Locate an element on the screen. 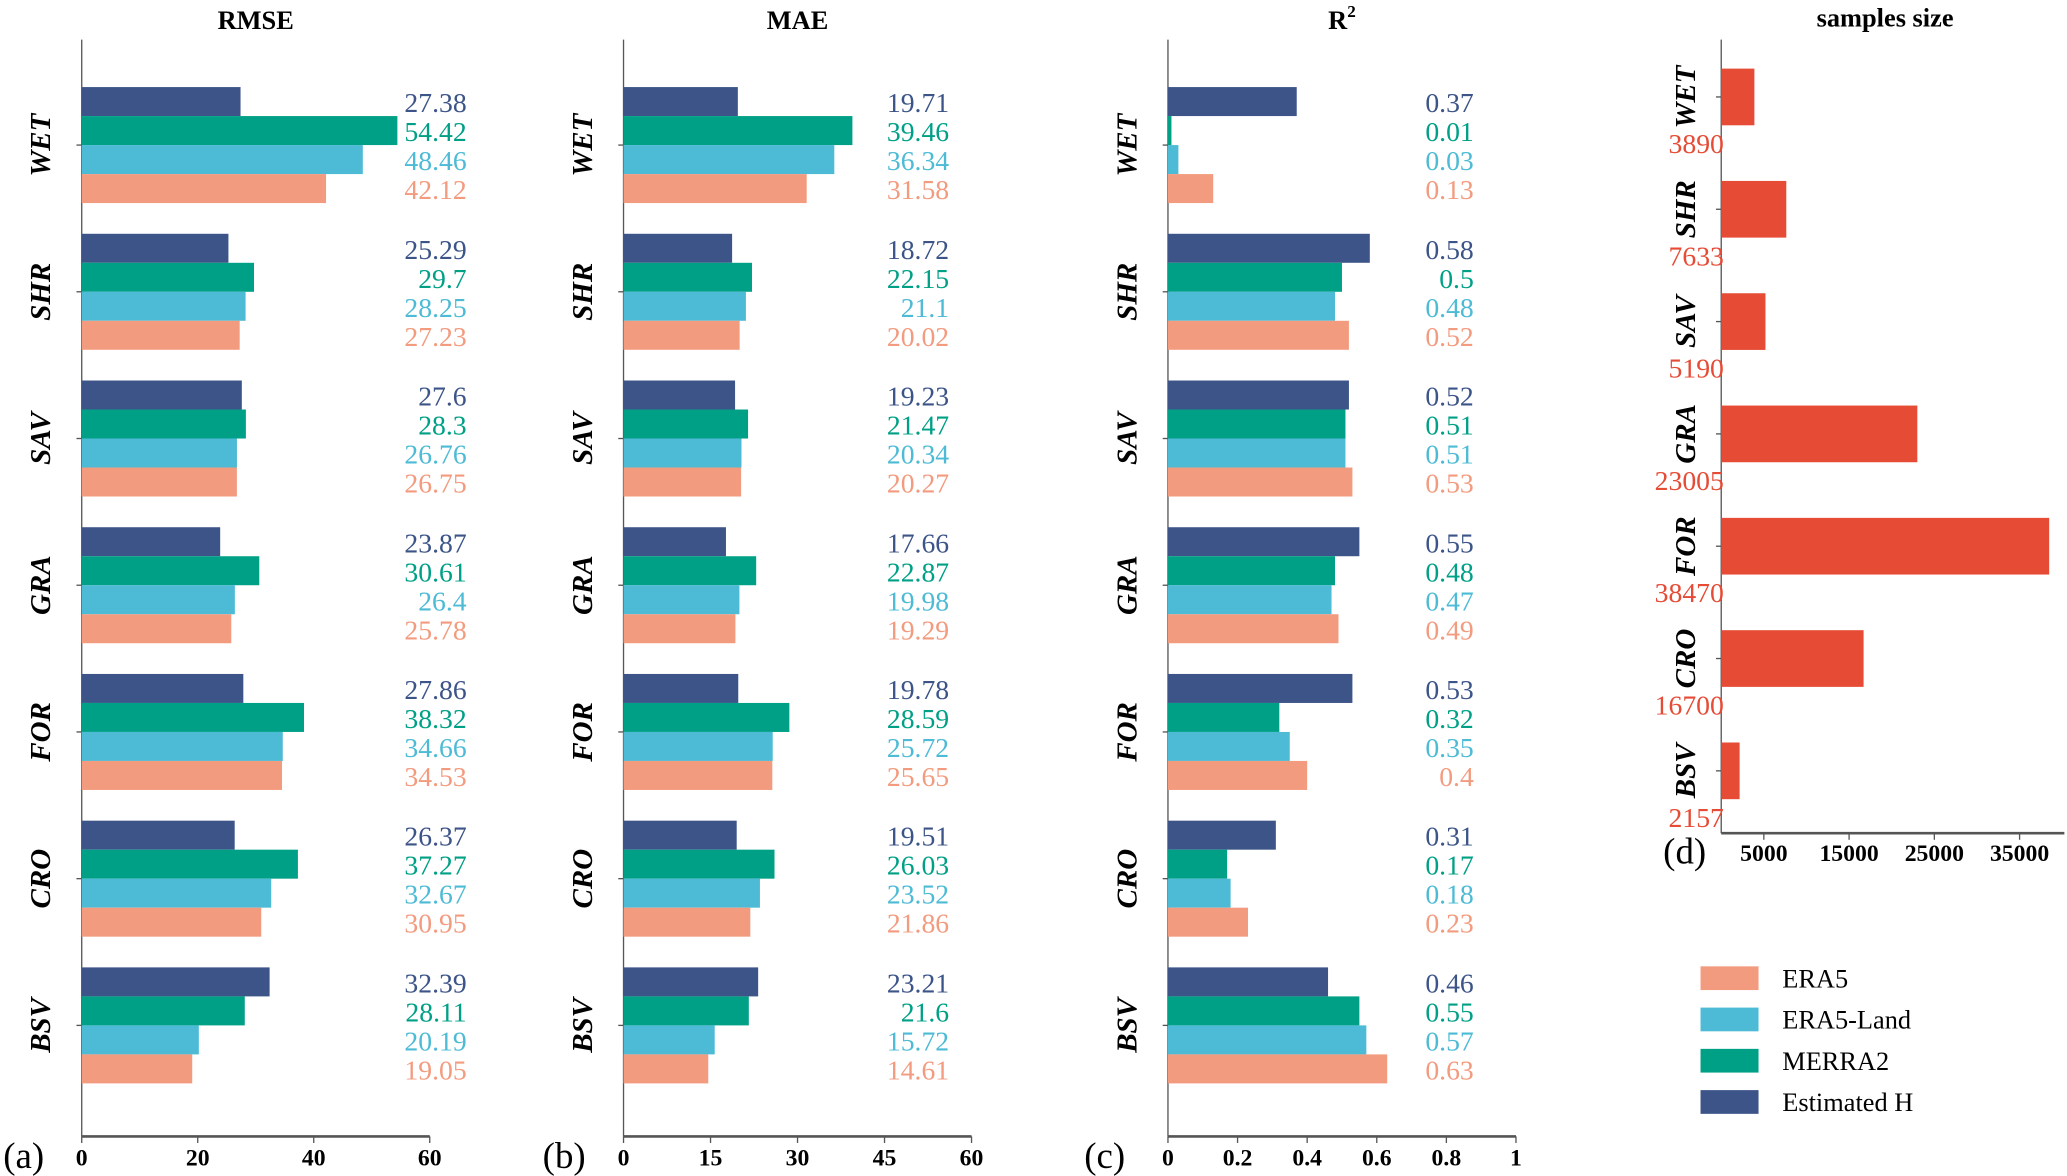  category-label: CRO is located at coordinates (41, 879).